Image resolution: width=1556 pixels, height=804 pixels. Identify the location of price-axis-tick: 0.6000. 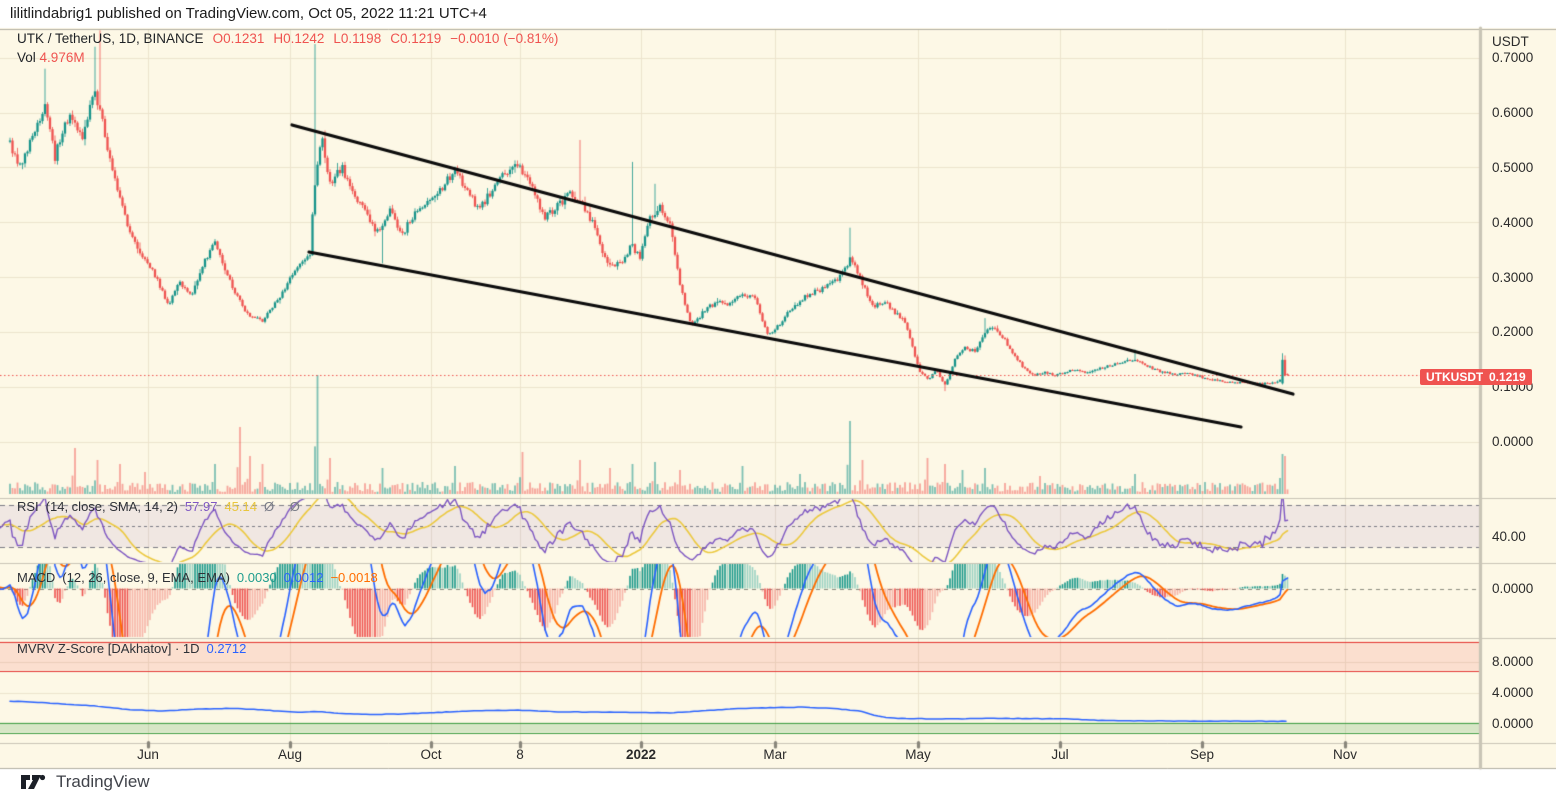
(1513, 113).